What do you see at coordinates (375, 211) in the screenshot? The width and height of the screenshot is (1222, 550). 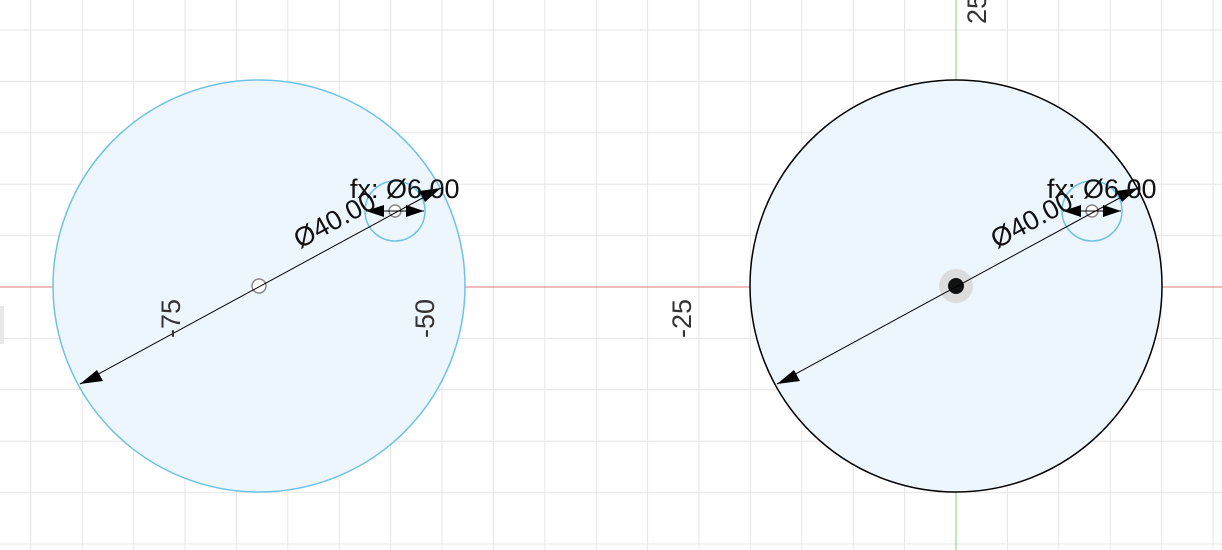 I see `left-inner-dimension-arrow-left` at bounding box center [375, 211].